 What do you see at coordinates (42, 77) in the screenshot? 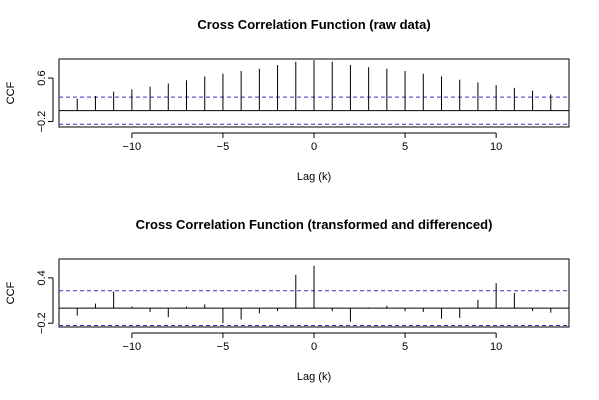
I see `y-tick-label: 0.6` at bounding box center [42, 77].